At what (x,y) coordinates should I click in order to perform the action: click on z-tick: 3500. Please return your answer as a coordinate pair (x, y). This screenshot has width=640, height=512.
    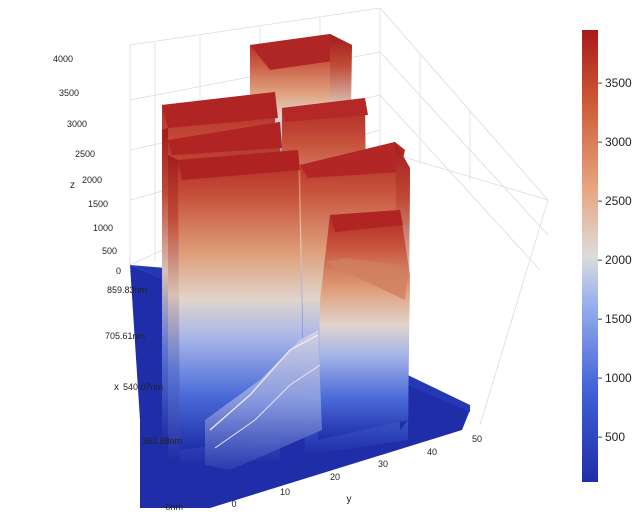
    Looking at the image, I should click on (69, 93).